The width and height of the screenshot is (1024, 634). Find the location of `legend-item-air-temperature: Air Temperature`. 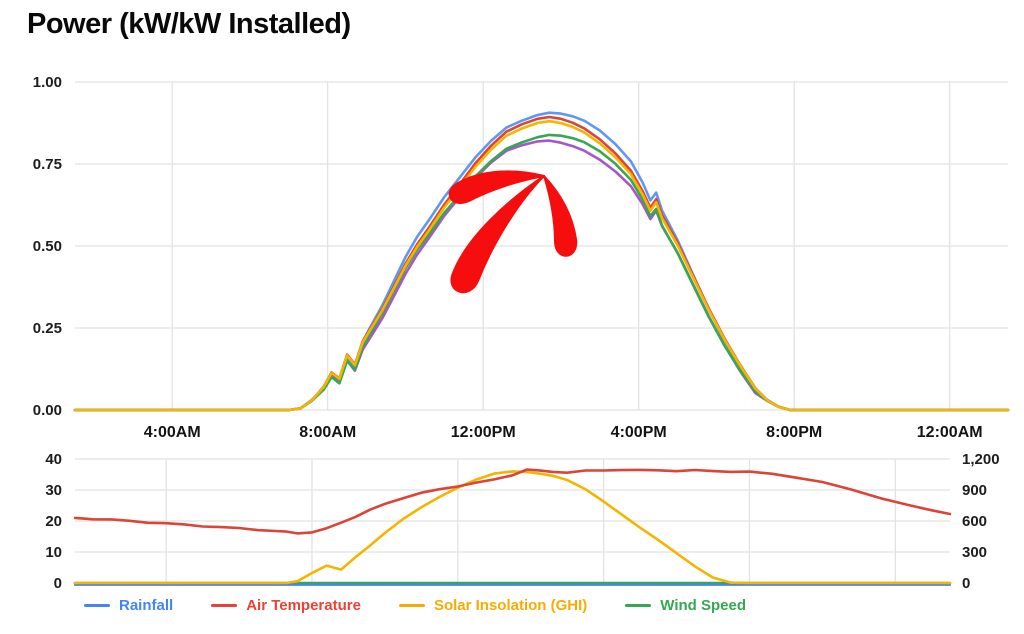

legend-item-air-temperature: Air Temperature is located at coordinates (286, 605).